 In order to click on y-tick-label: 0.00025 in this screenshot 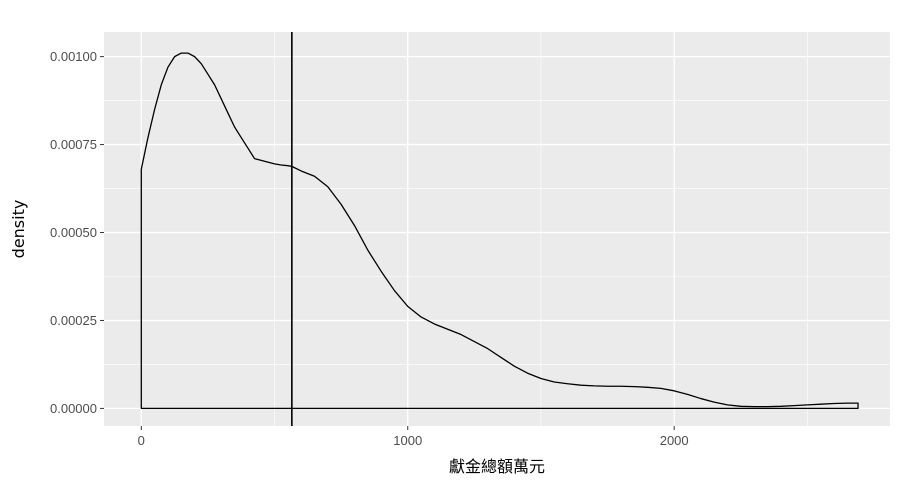, I will do `click(73, 320)`.